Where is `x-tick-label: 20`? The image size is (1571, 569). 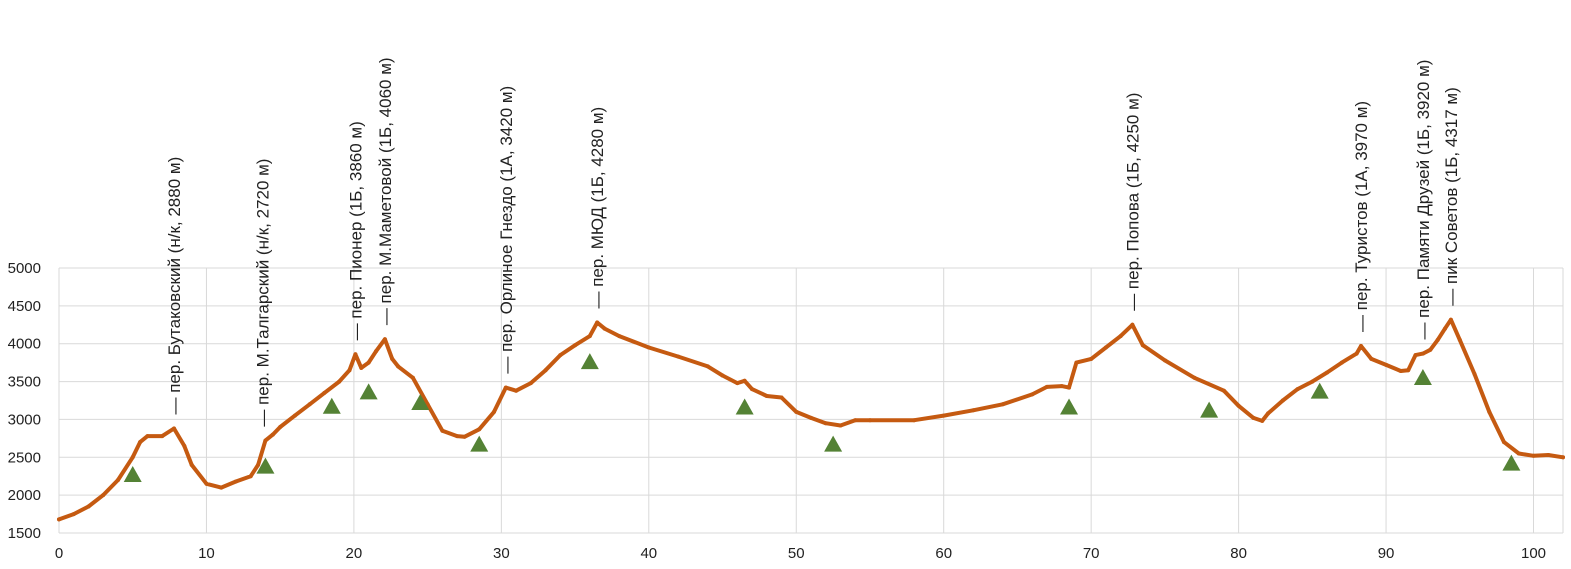
x-tick-label: 20 is located at coordinates (354, 553).